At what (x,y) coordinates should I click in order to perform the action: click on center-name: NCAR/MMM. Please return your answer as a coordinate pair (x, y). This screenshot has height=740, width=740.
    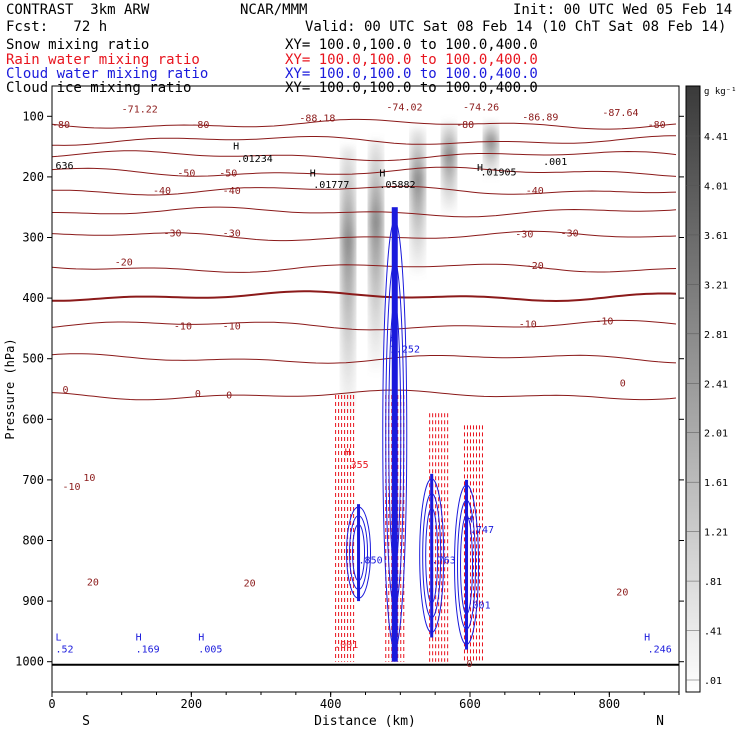
    Looking at the image, I should click on (274, 10).